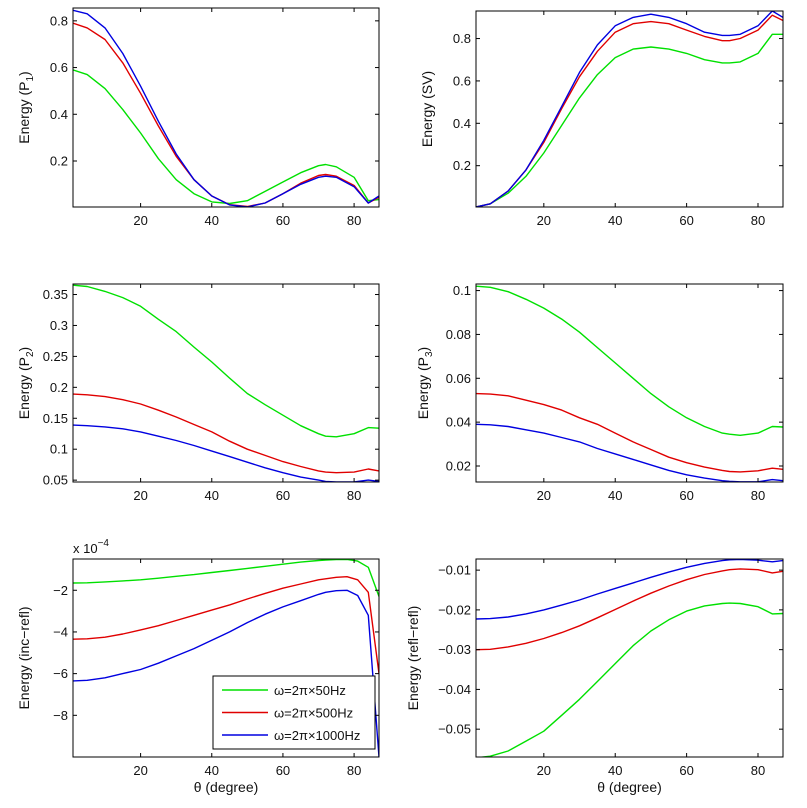 The width and height of the screenshot is (807, 808). What do you see at coordinates (55, 294) in the screenshot?
I see `y-tick-label: 0.35` at bounding box center [55, 294].